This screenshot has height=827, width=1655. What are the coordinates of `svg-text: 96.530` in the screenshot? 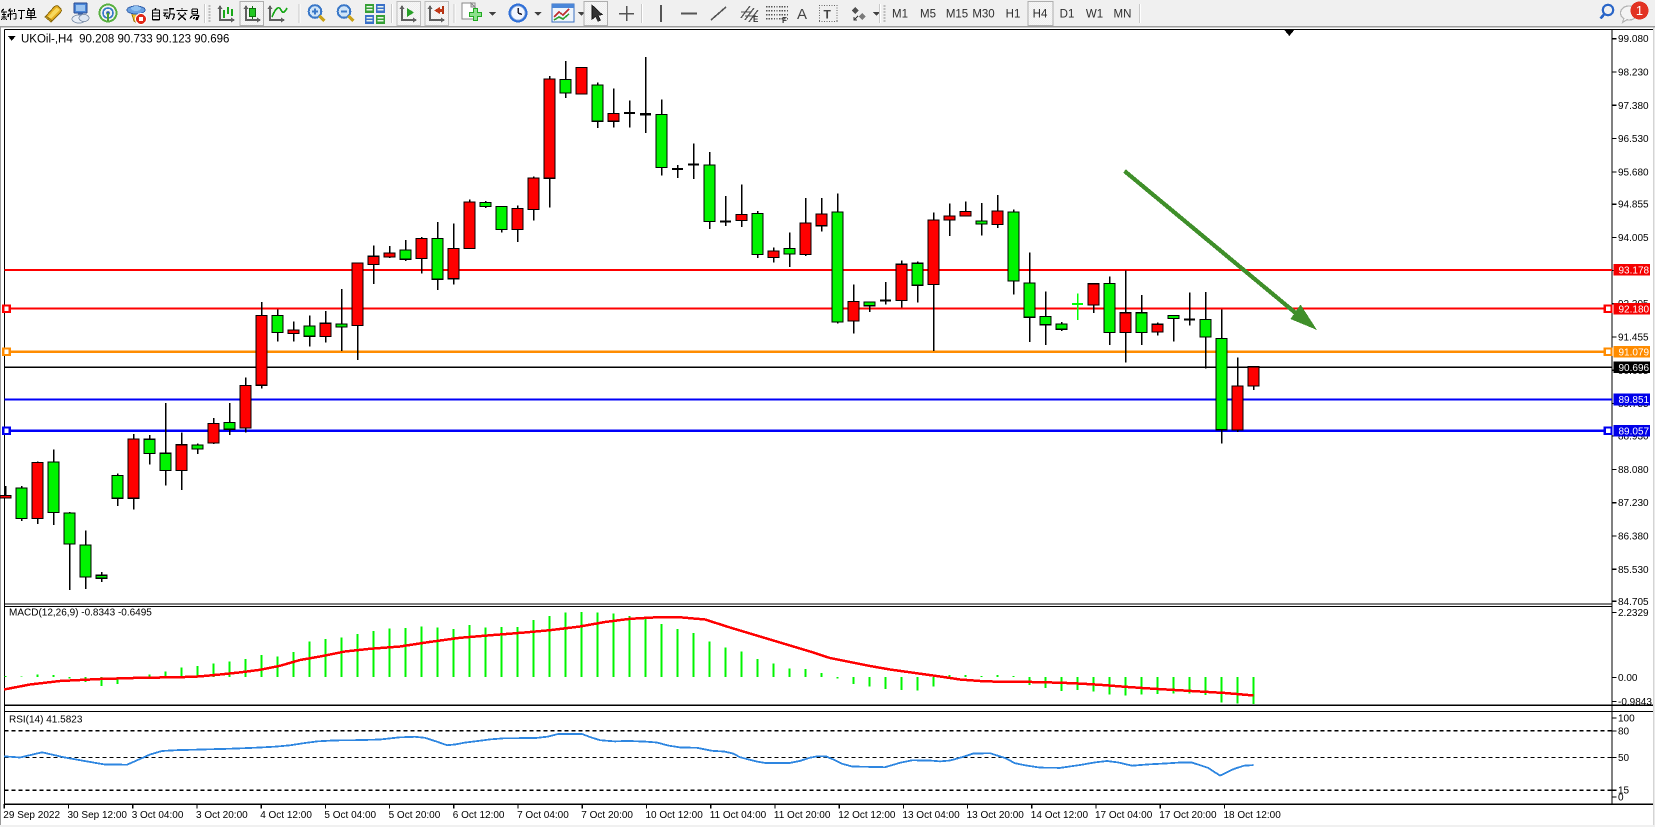 It's located at (1633, 139).